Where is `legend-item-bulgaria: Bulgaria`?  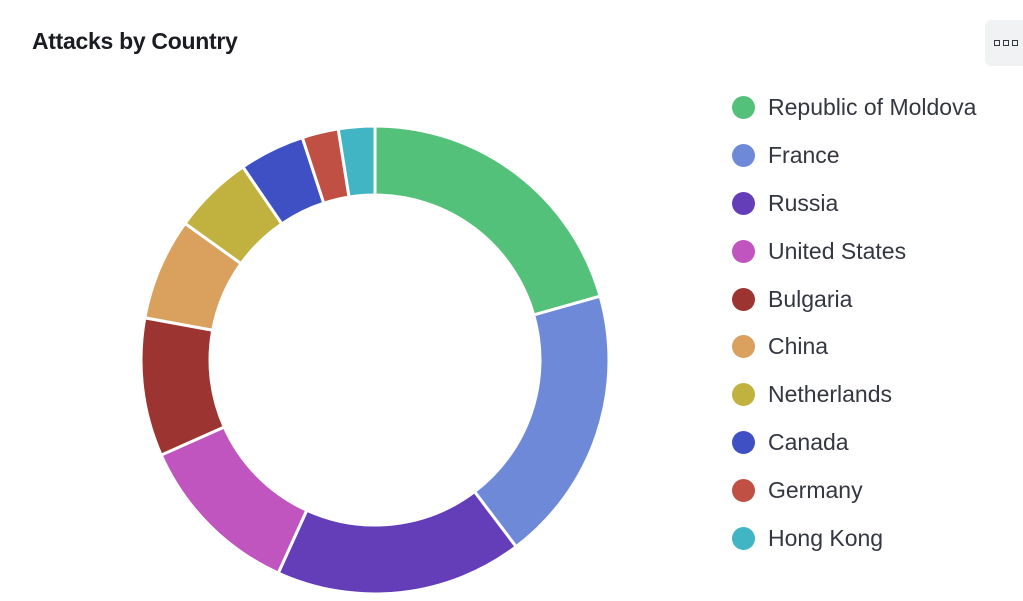
legend-item-bulgaria: Bulgaria is located at coordinates (854, 299).